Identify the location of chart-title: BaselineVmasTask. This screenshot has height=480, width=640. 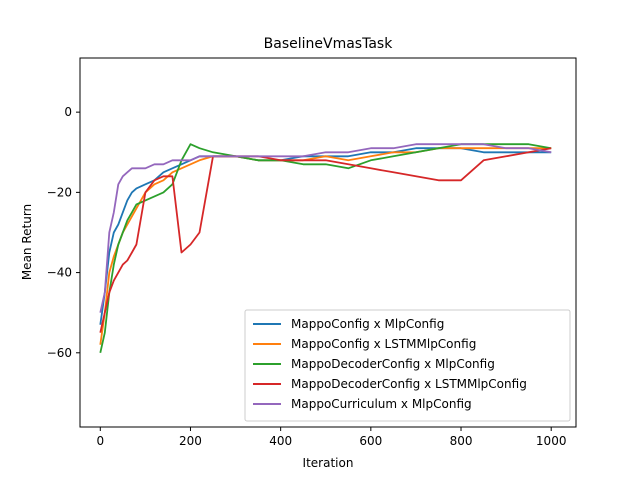
(329, 44).